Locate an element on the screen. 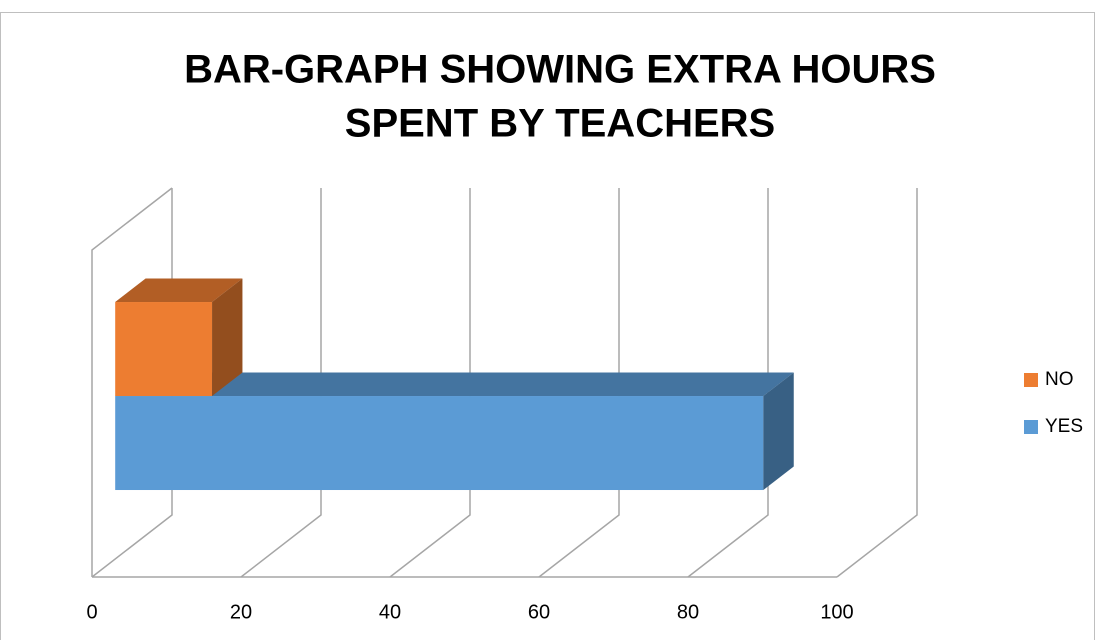  chart-title: SPENT BY TEACHERS is located at coordinates (560, 124).